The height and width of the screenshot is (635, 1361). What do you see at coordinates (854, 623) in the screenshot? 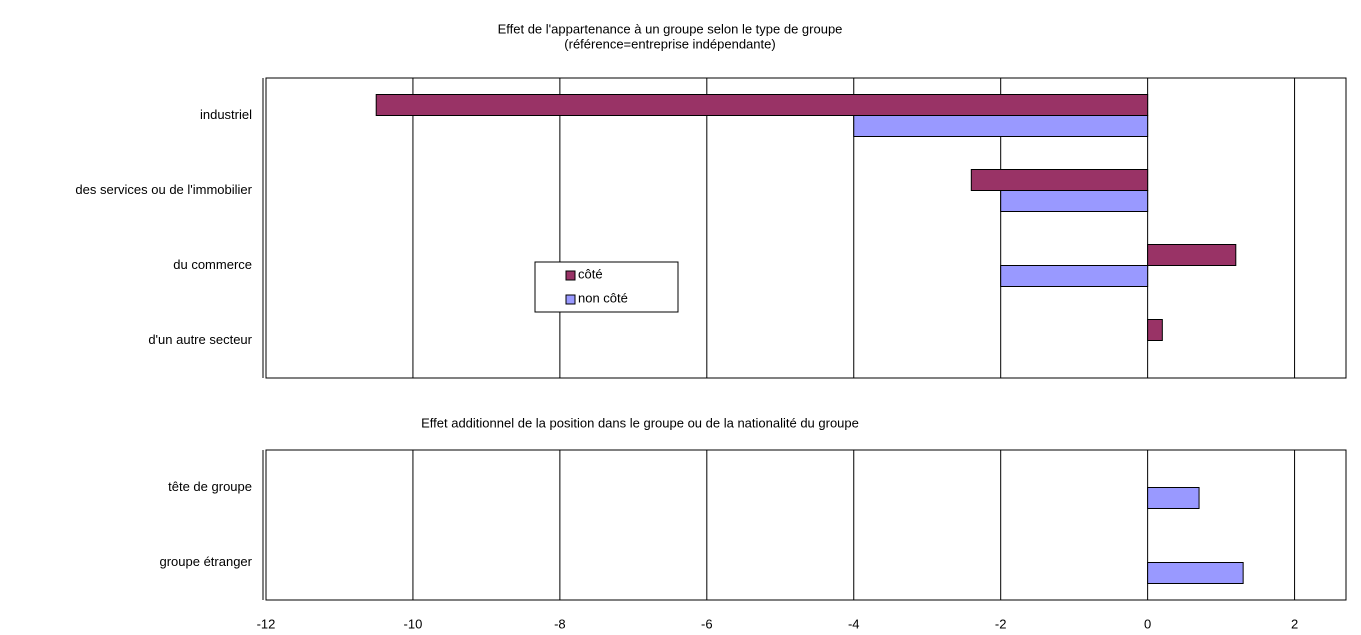
I see `x-tick-label: -4` at bounding box center [854, 623].